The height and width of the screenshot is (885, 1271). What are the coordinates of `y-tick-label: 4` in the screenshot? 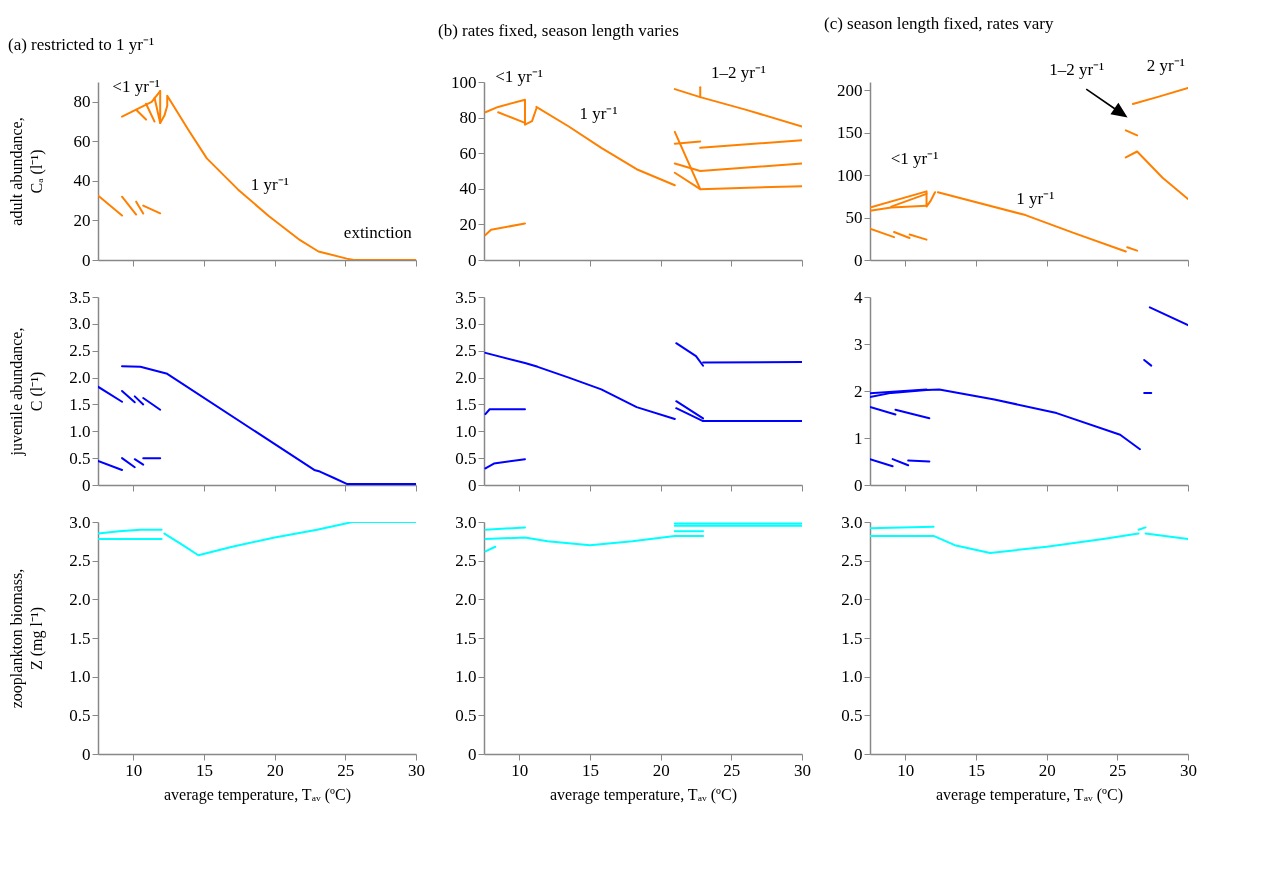 It's located at (858, 297).